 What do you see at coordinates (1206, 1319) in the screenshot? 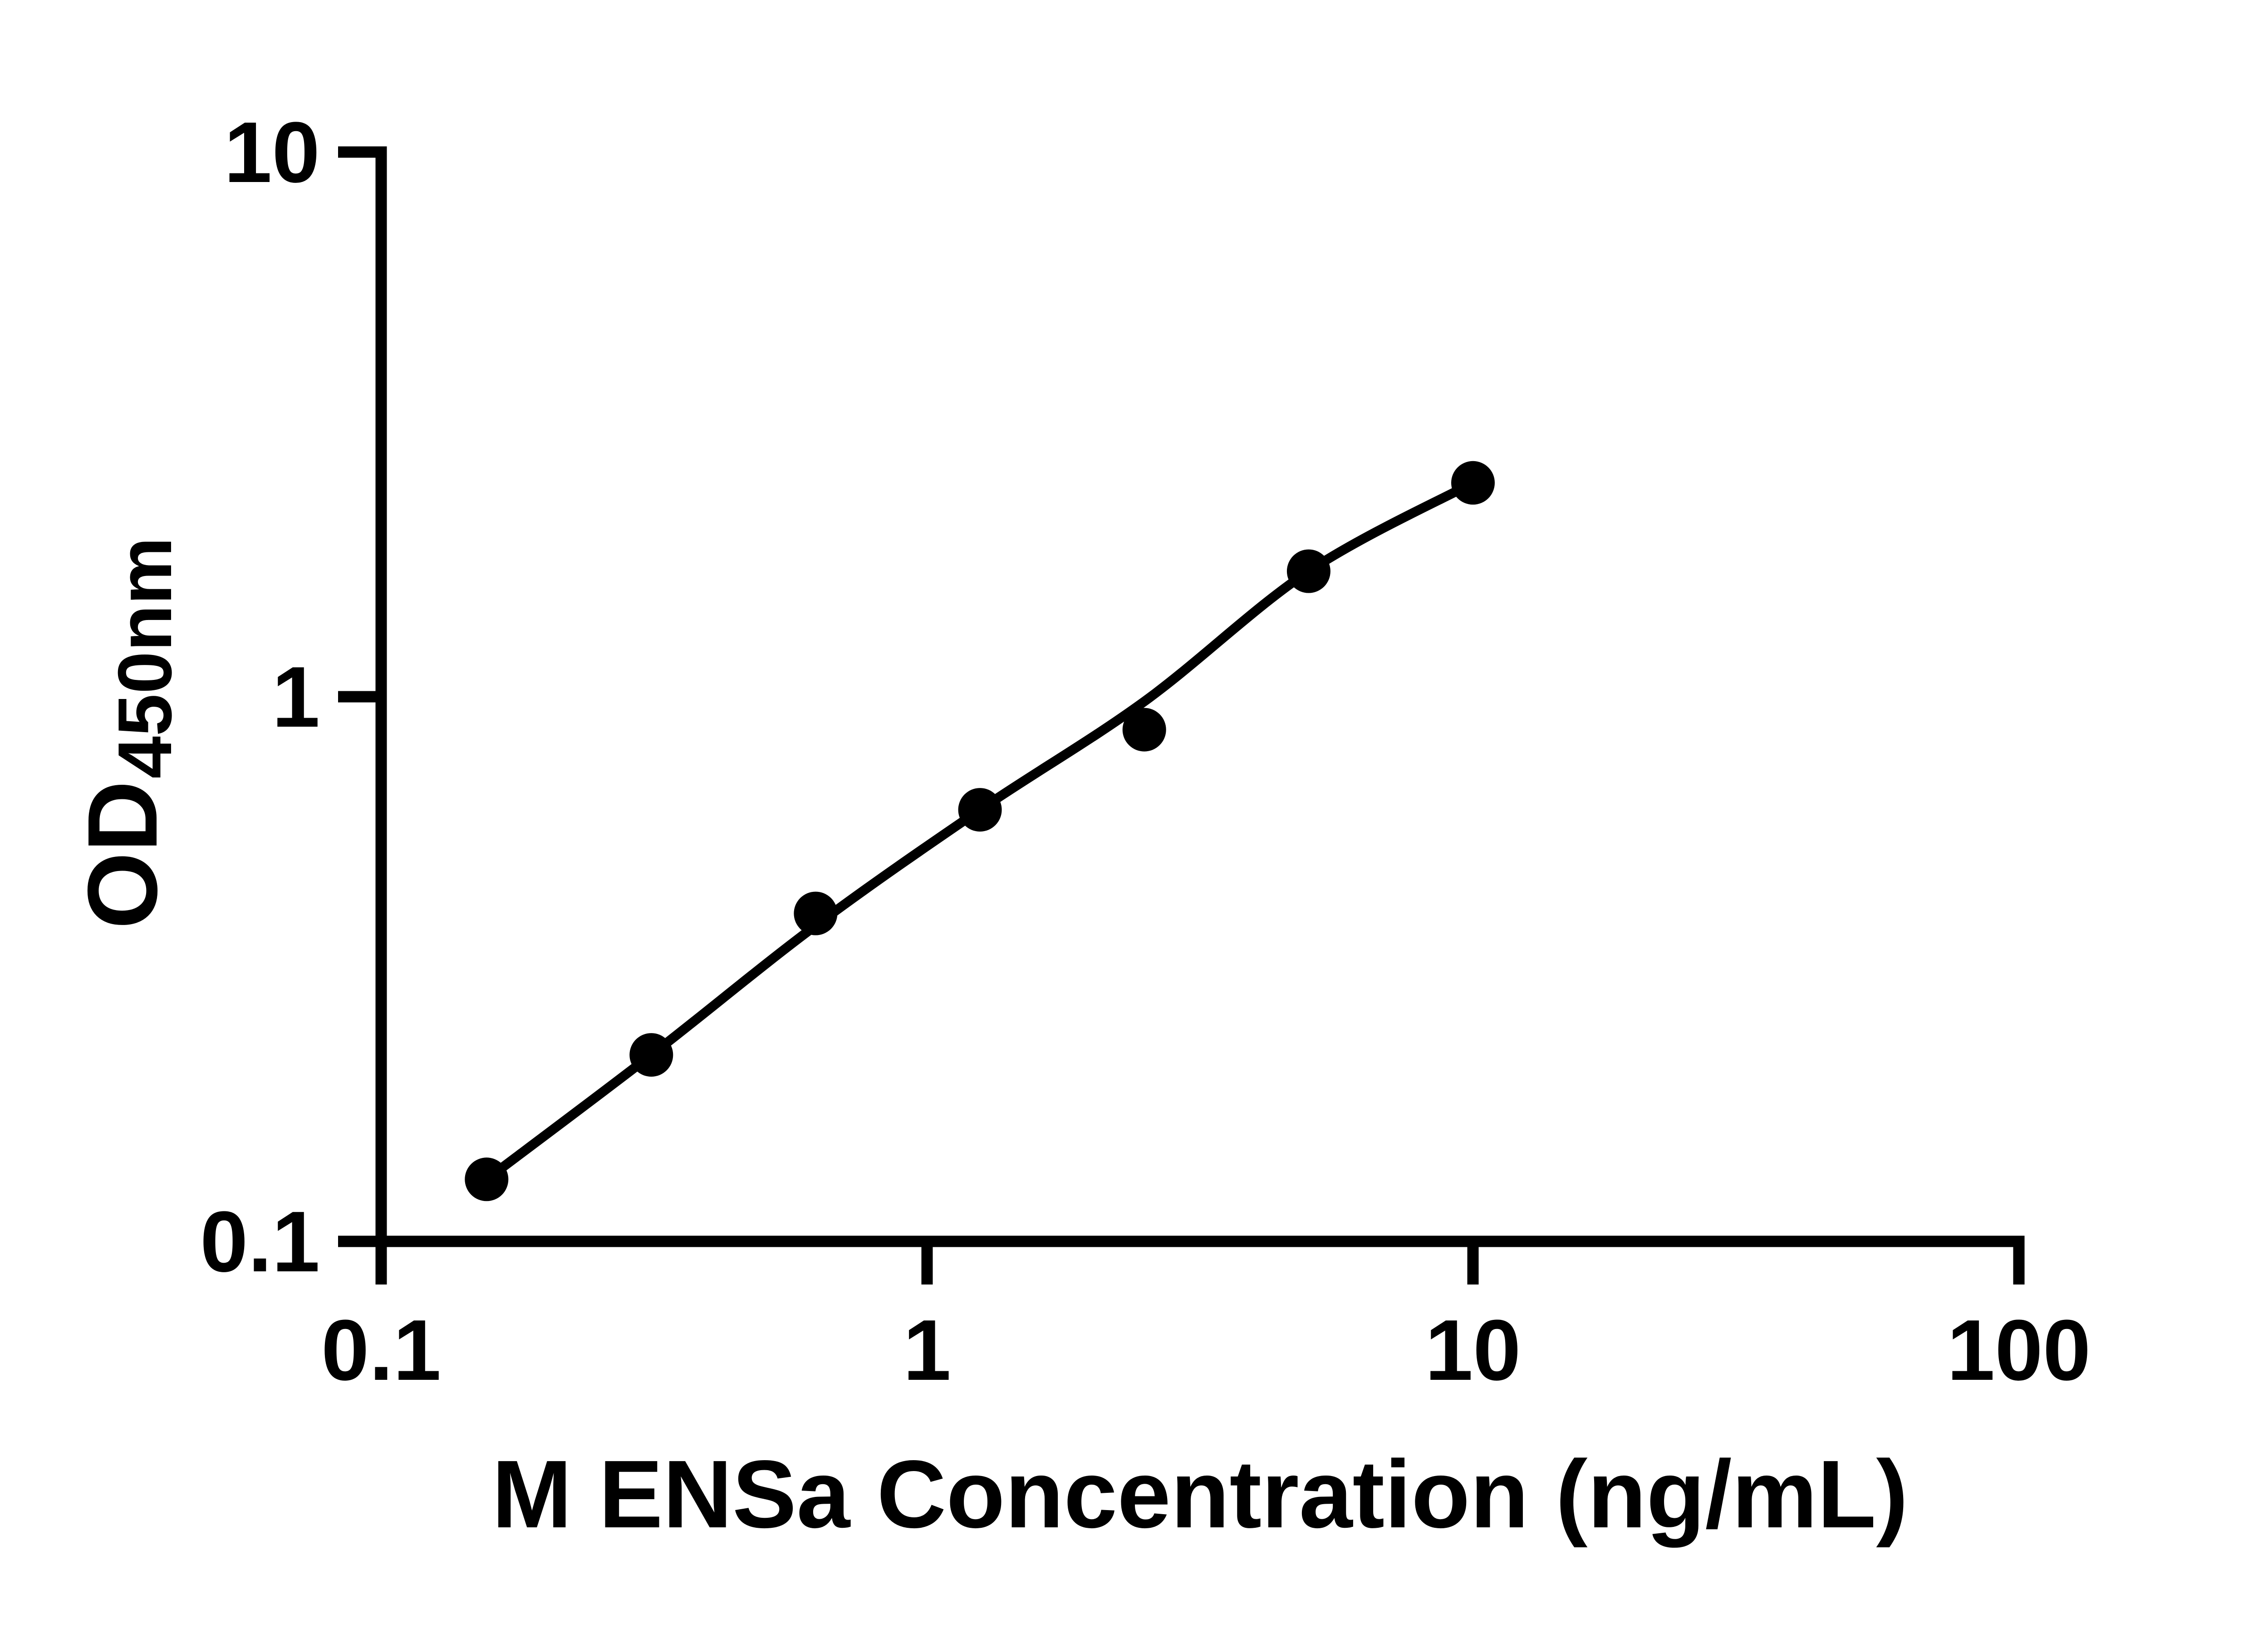
I see `x-axis-ticks: 0.1 1 10 100` at bounding box center [1206, 1319].